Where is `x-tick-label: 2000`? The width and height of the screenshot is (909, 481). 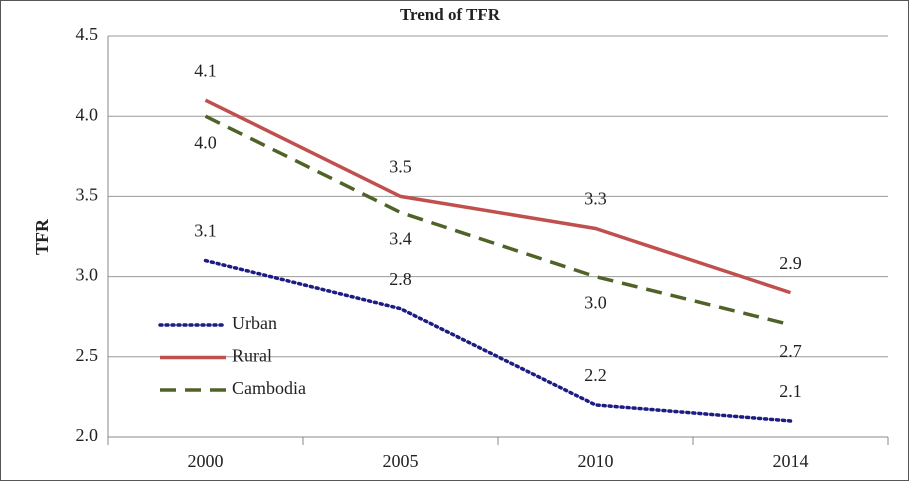
x-tick-label: 2000 is located at coordinates (206, 461).